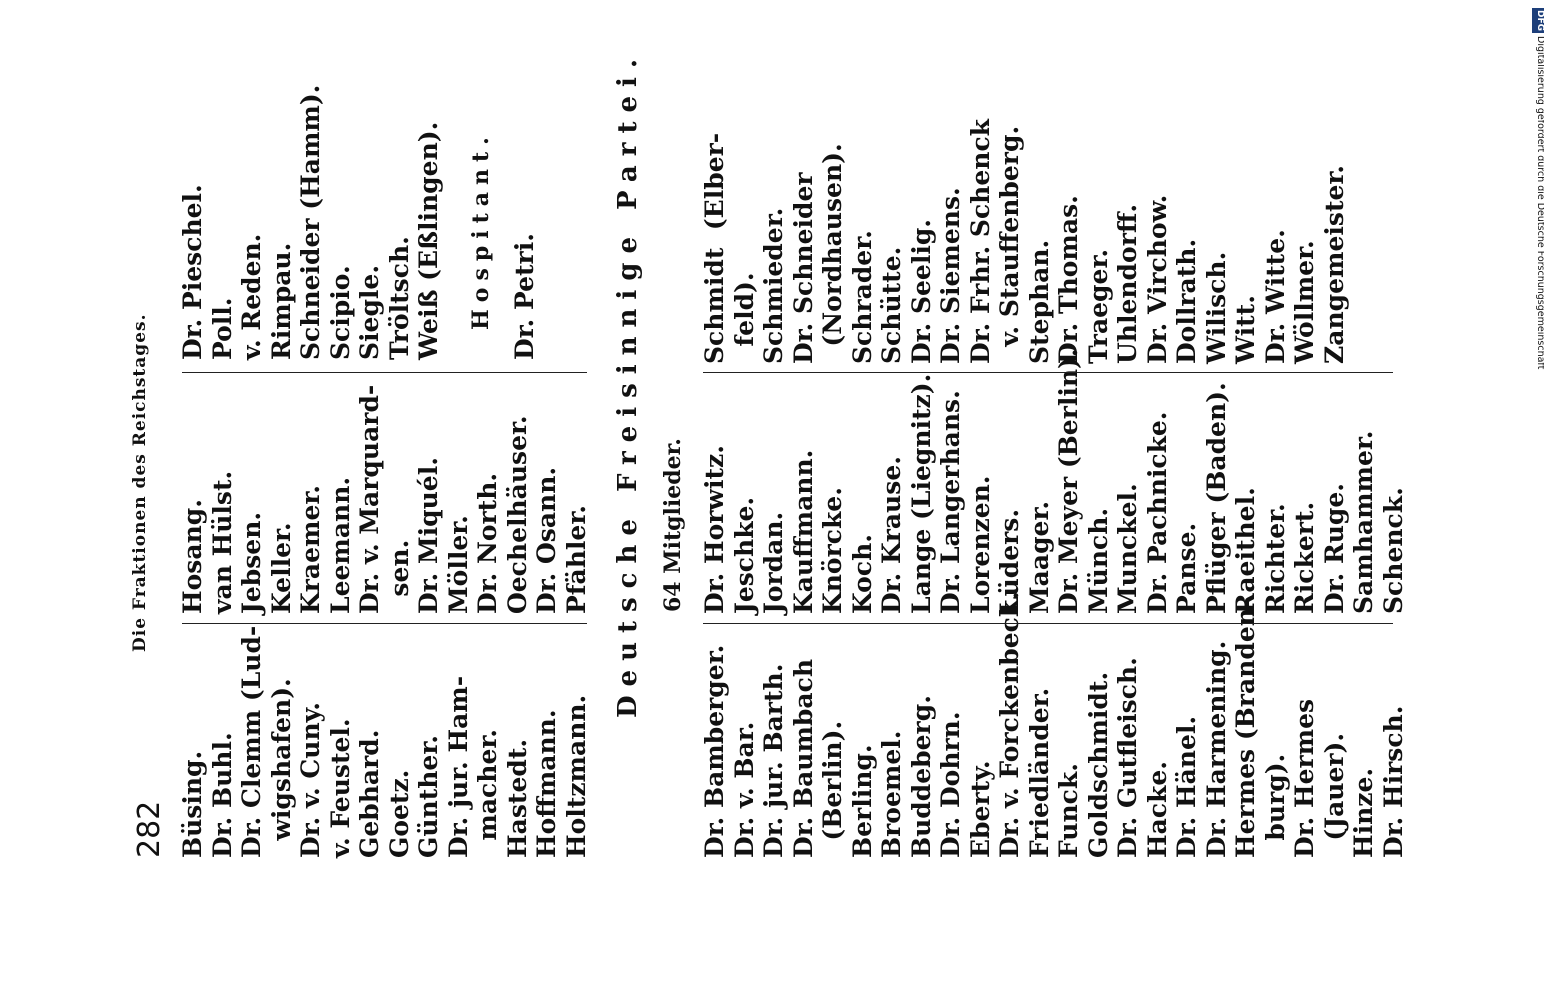 The height and width of the screenshot is (1000, 1544). What do you see at coordinates (1245, 727) in the screenshot?
I see `member-name: Hermes (Branden-` at bounding box center [1245, 727].